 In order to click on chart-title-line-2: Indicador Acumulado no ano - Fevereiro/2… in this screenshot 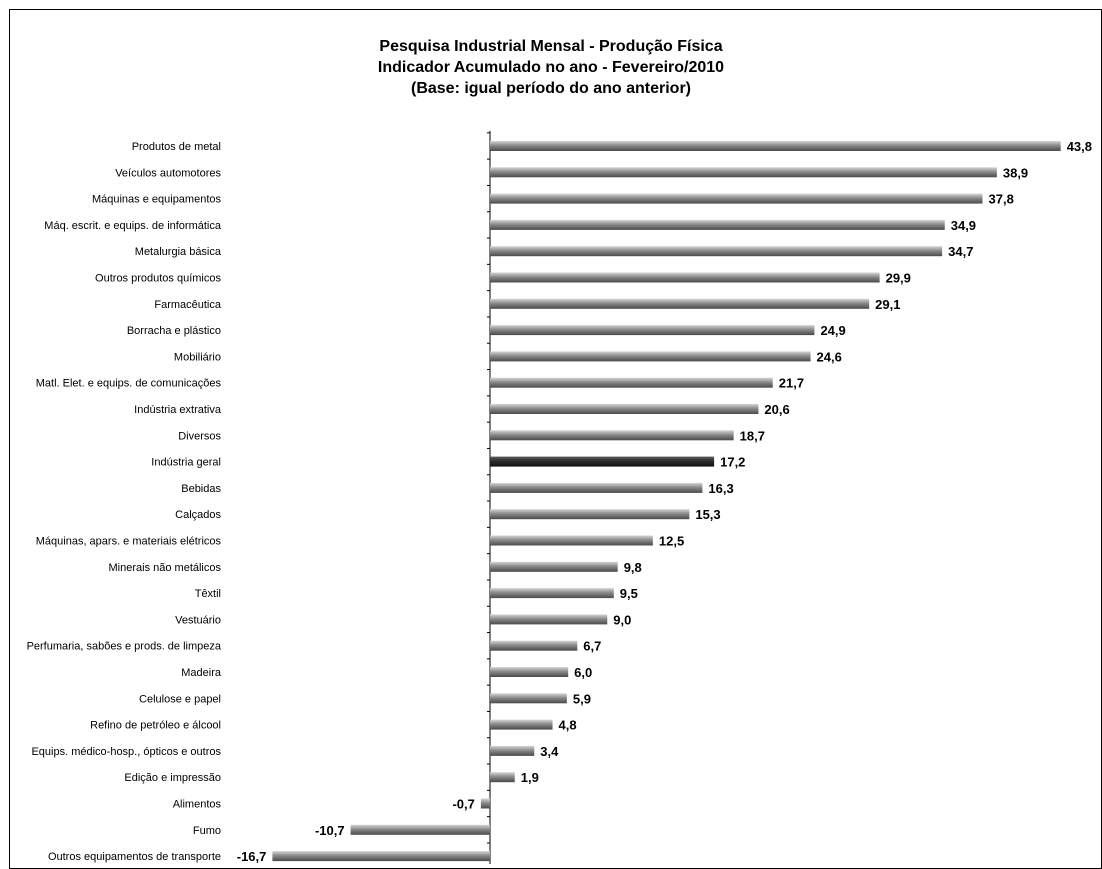, I will do `click(551, 67)`.